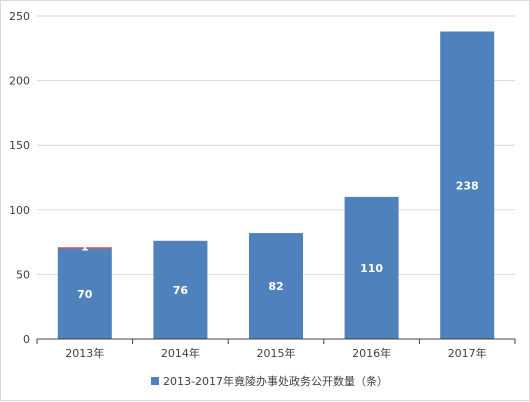  What do you see at coordinates (467, 353) in the screenshot?
I see `x-tick-label: 2017年` at bounding box center [467, 353].